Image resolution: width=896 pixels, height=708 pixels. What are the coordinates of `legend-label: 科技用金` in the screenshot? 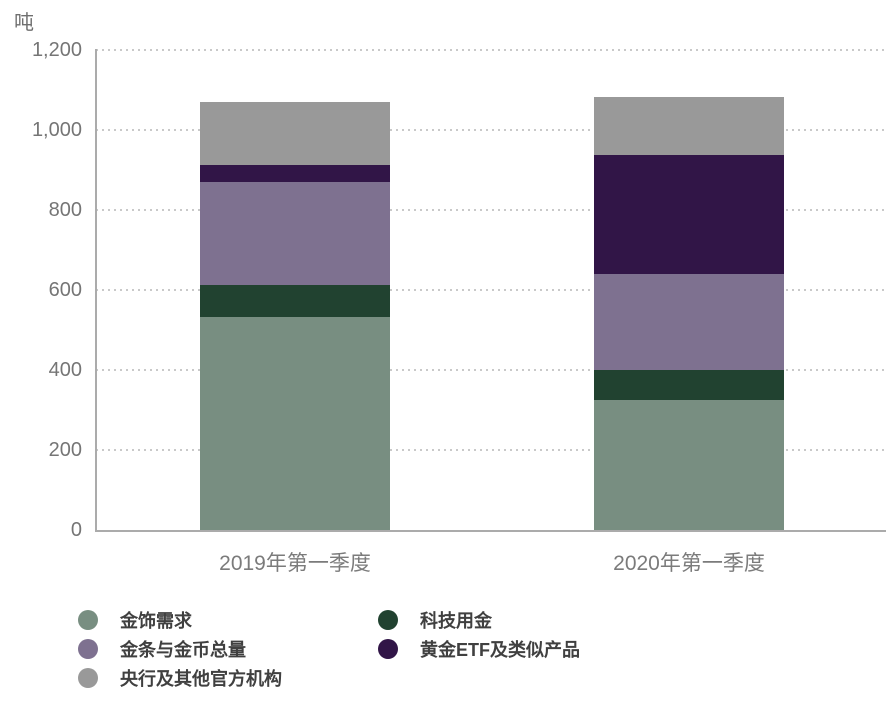 It's located at (456, 620).